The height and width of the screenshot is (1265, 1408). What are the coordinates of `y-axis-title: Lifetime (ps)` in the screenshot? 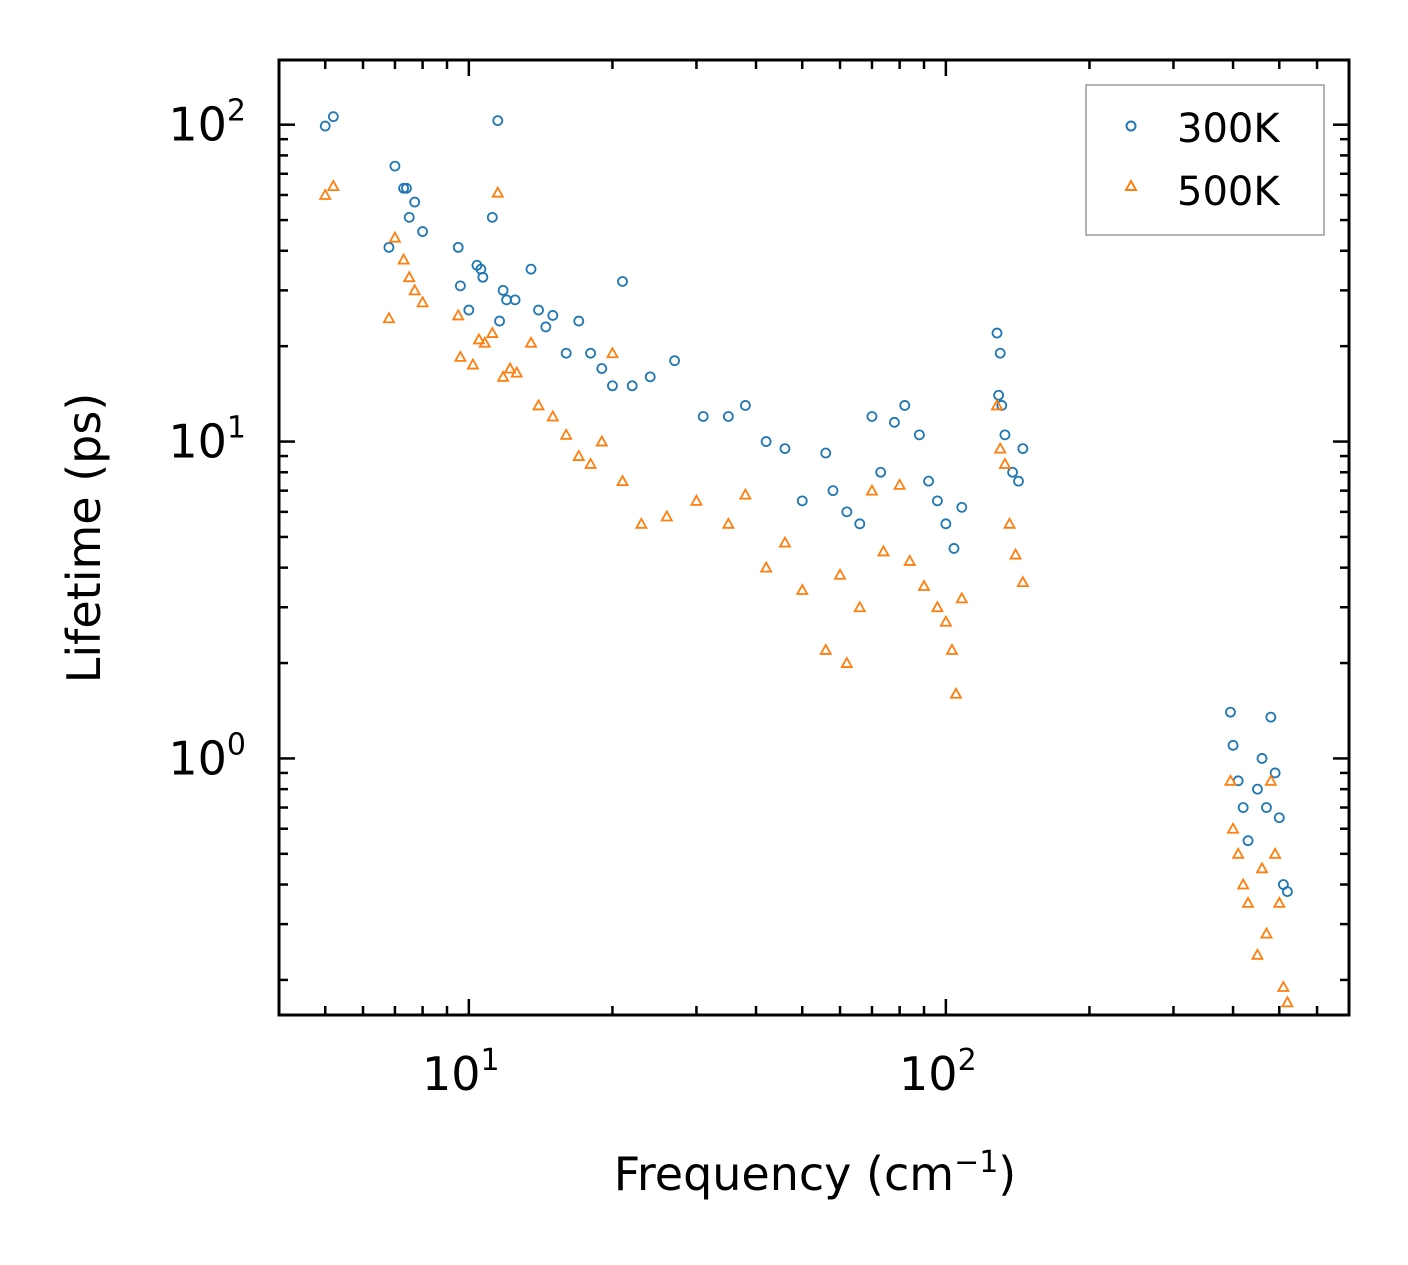 It's located at (84, 538).